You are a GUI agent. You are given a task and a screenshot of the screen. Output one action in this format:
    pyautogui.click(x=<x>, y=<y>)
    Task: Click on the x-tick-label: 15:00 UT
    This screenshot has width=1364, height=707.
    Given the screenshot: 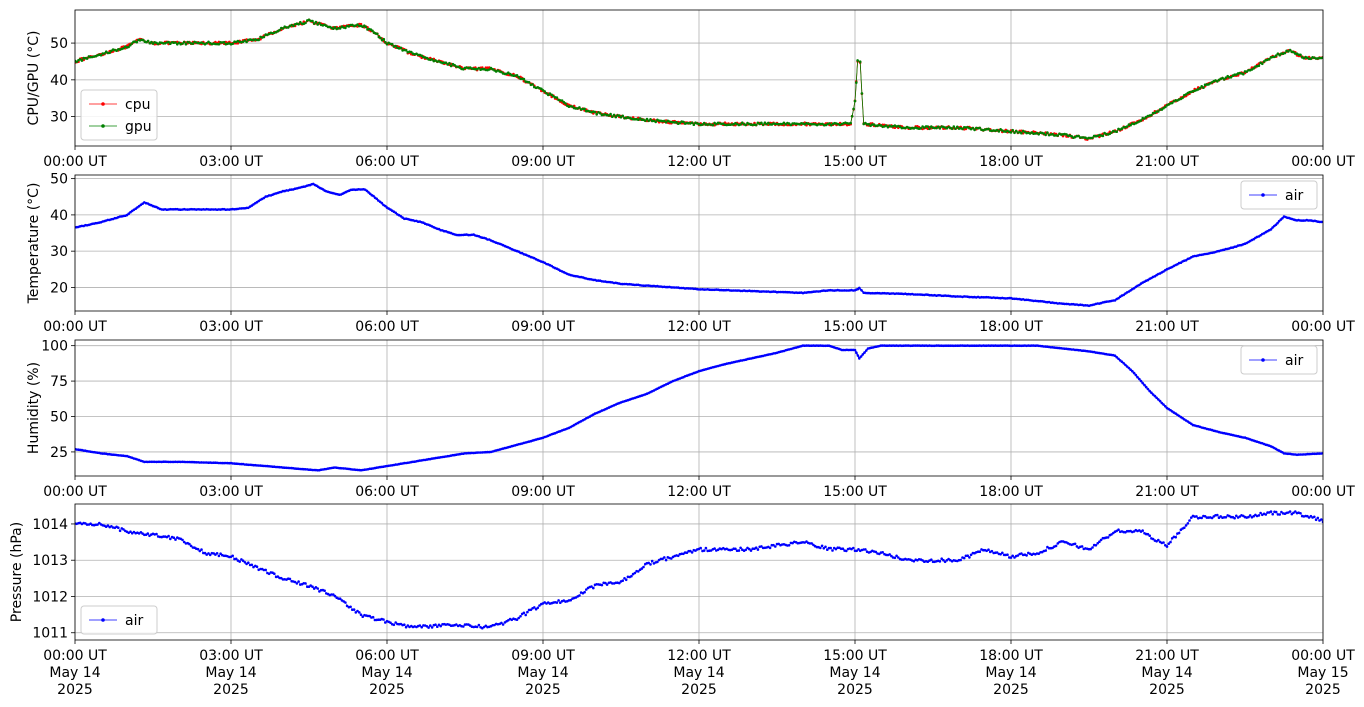 What is the action you would take?
    pyautogui.click(x=855, y=492)
    